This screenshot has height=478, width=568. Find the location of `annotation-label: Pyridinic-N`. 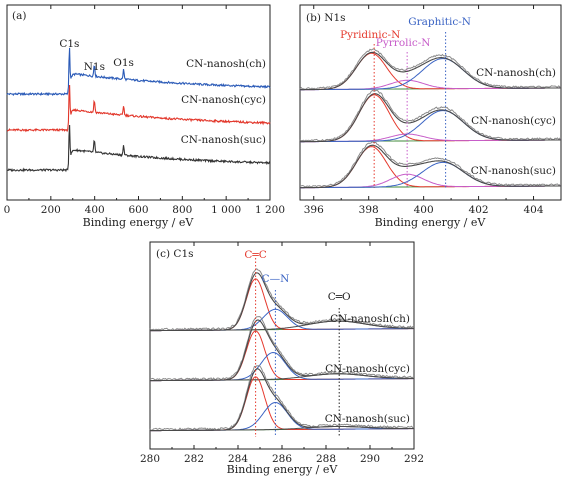

annotation-label: Pyridinic-N is located at coordinates (370, 35).